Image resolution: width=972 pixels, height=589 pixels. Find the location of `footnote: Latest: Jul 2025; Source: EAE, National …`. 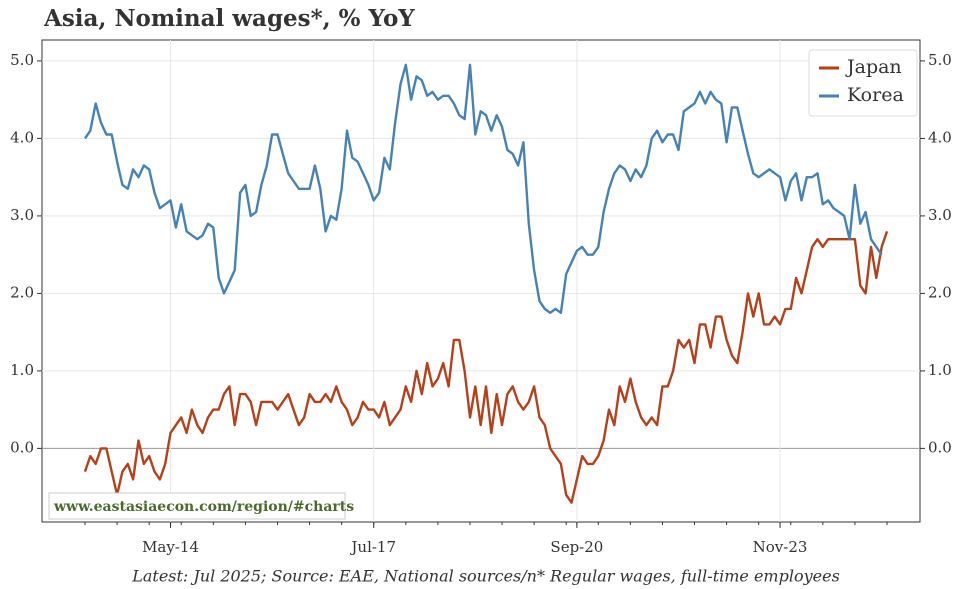

footnote: Latest: Jul 2025; Source: EAE, National … is located at coordinates (485, 576).